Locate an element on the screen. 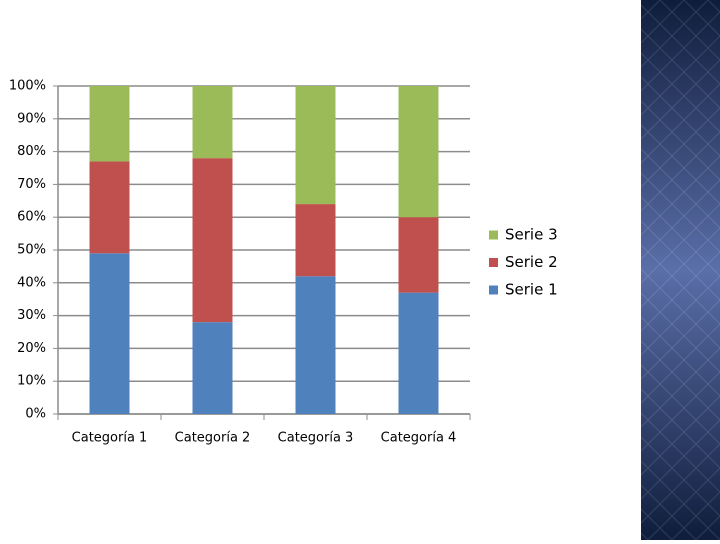 The height and width of the screenshot is (544, 720). y-tick-label: 10% is located at coordinates (31, 381).